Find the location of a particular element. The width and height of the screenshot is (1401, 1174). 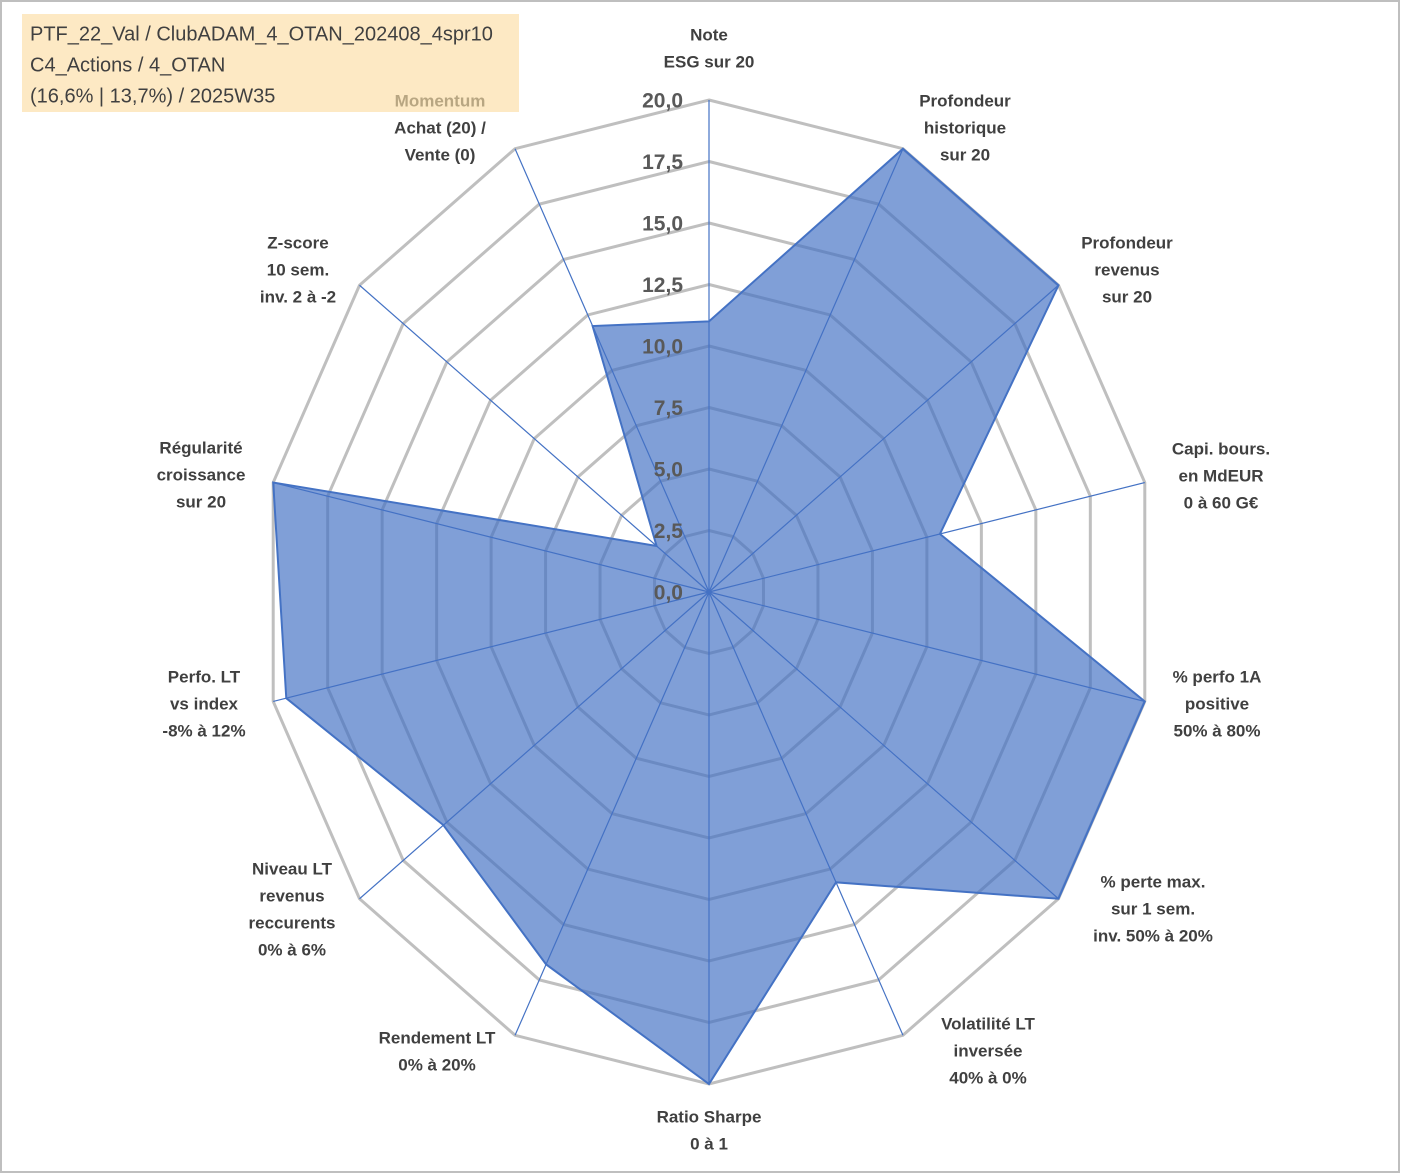

category-label: Note is located at coordinates (709, 34).